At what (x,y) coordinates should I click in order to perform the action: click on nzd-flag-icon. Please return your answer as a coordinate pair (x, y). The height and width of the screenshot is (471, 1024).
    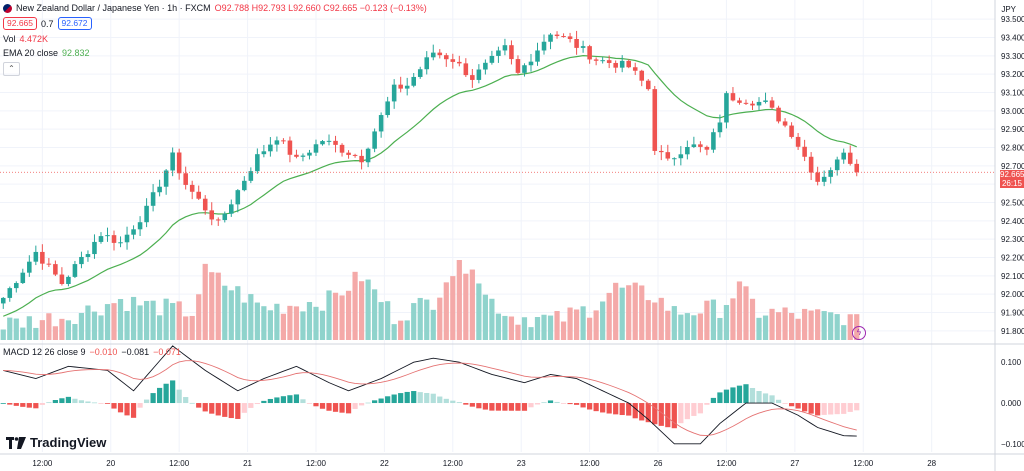
    Looking at the image, I should click on (7, 8).